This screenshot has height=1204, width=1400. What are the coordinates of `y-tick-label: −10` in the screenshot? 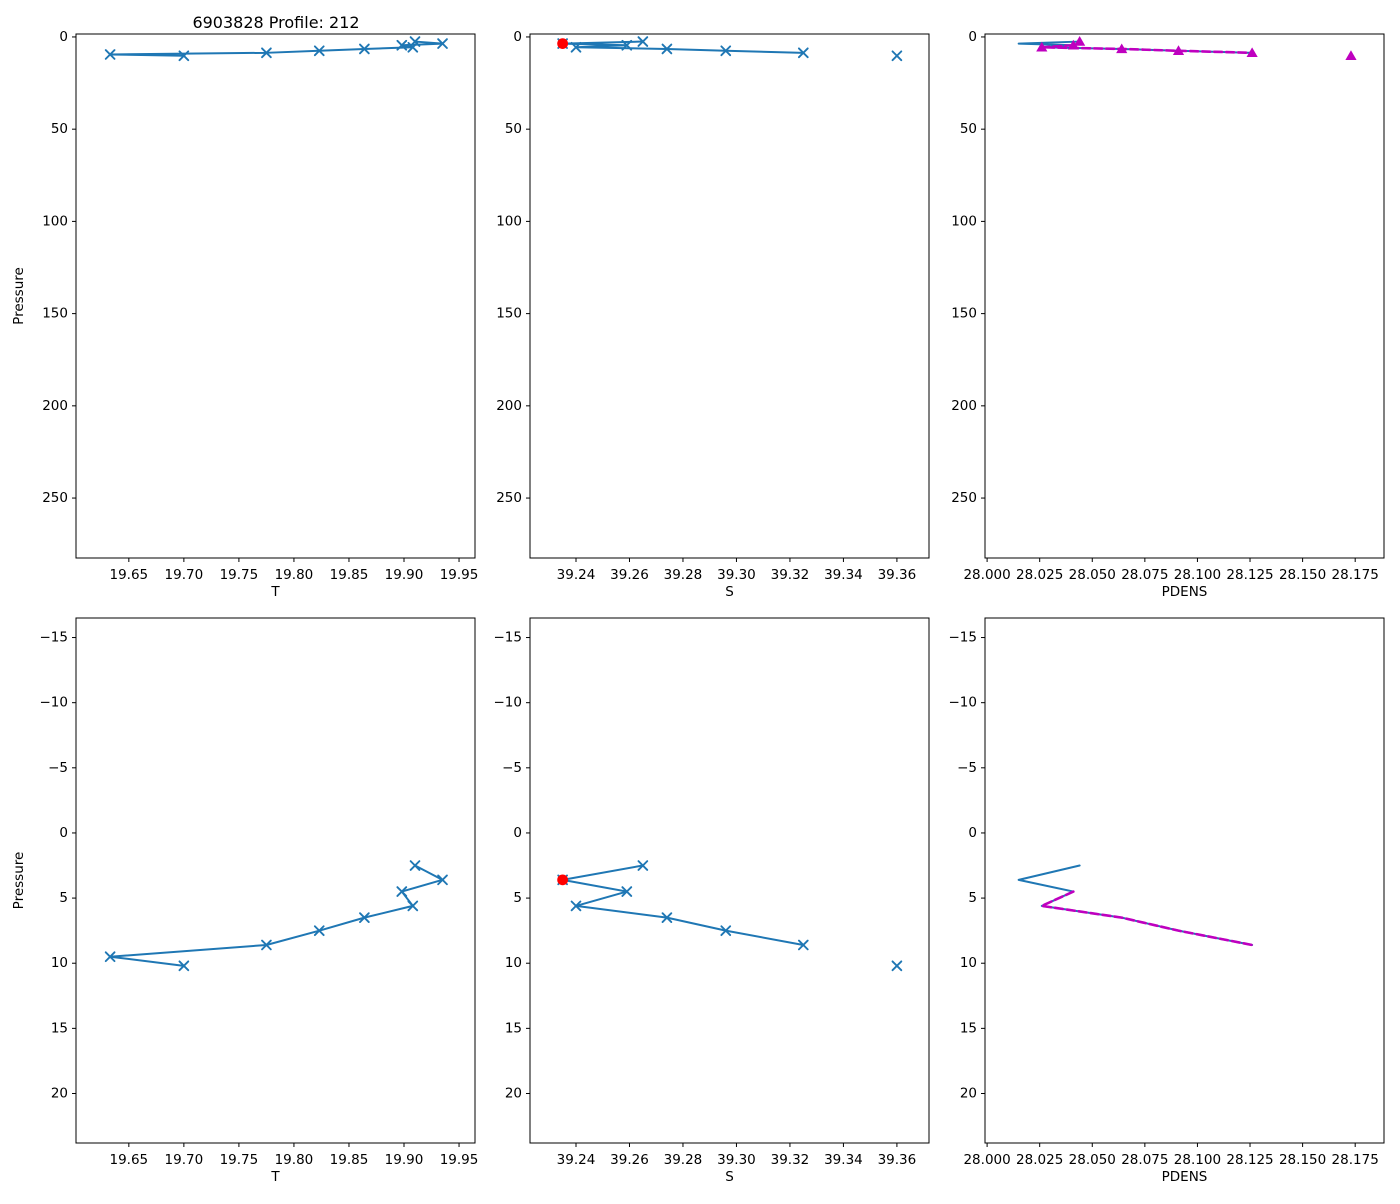 It's located at (963, 703).